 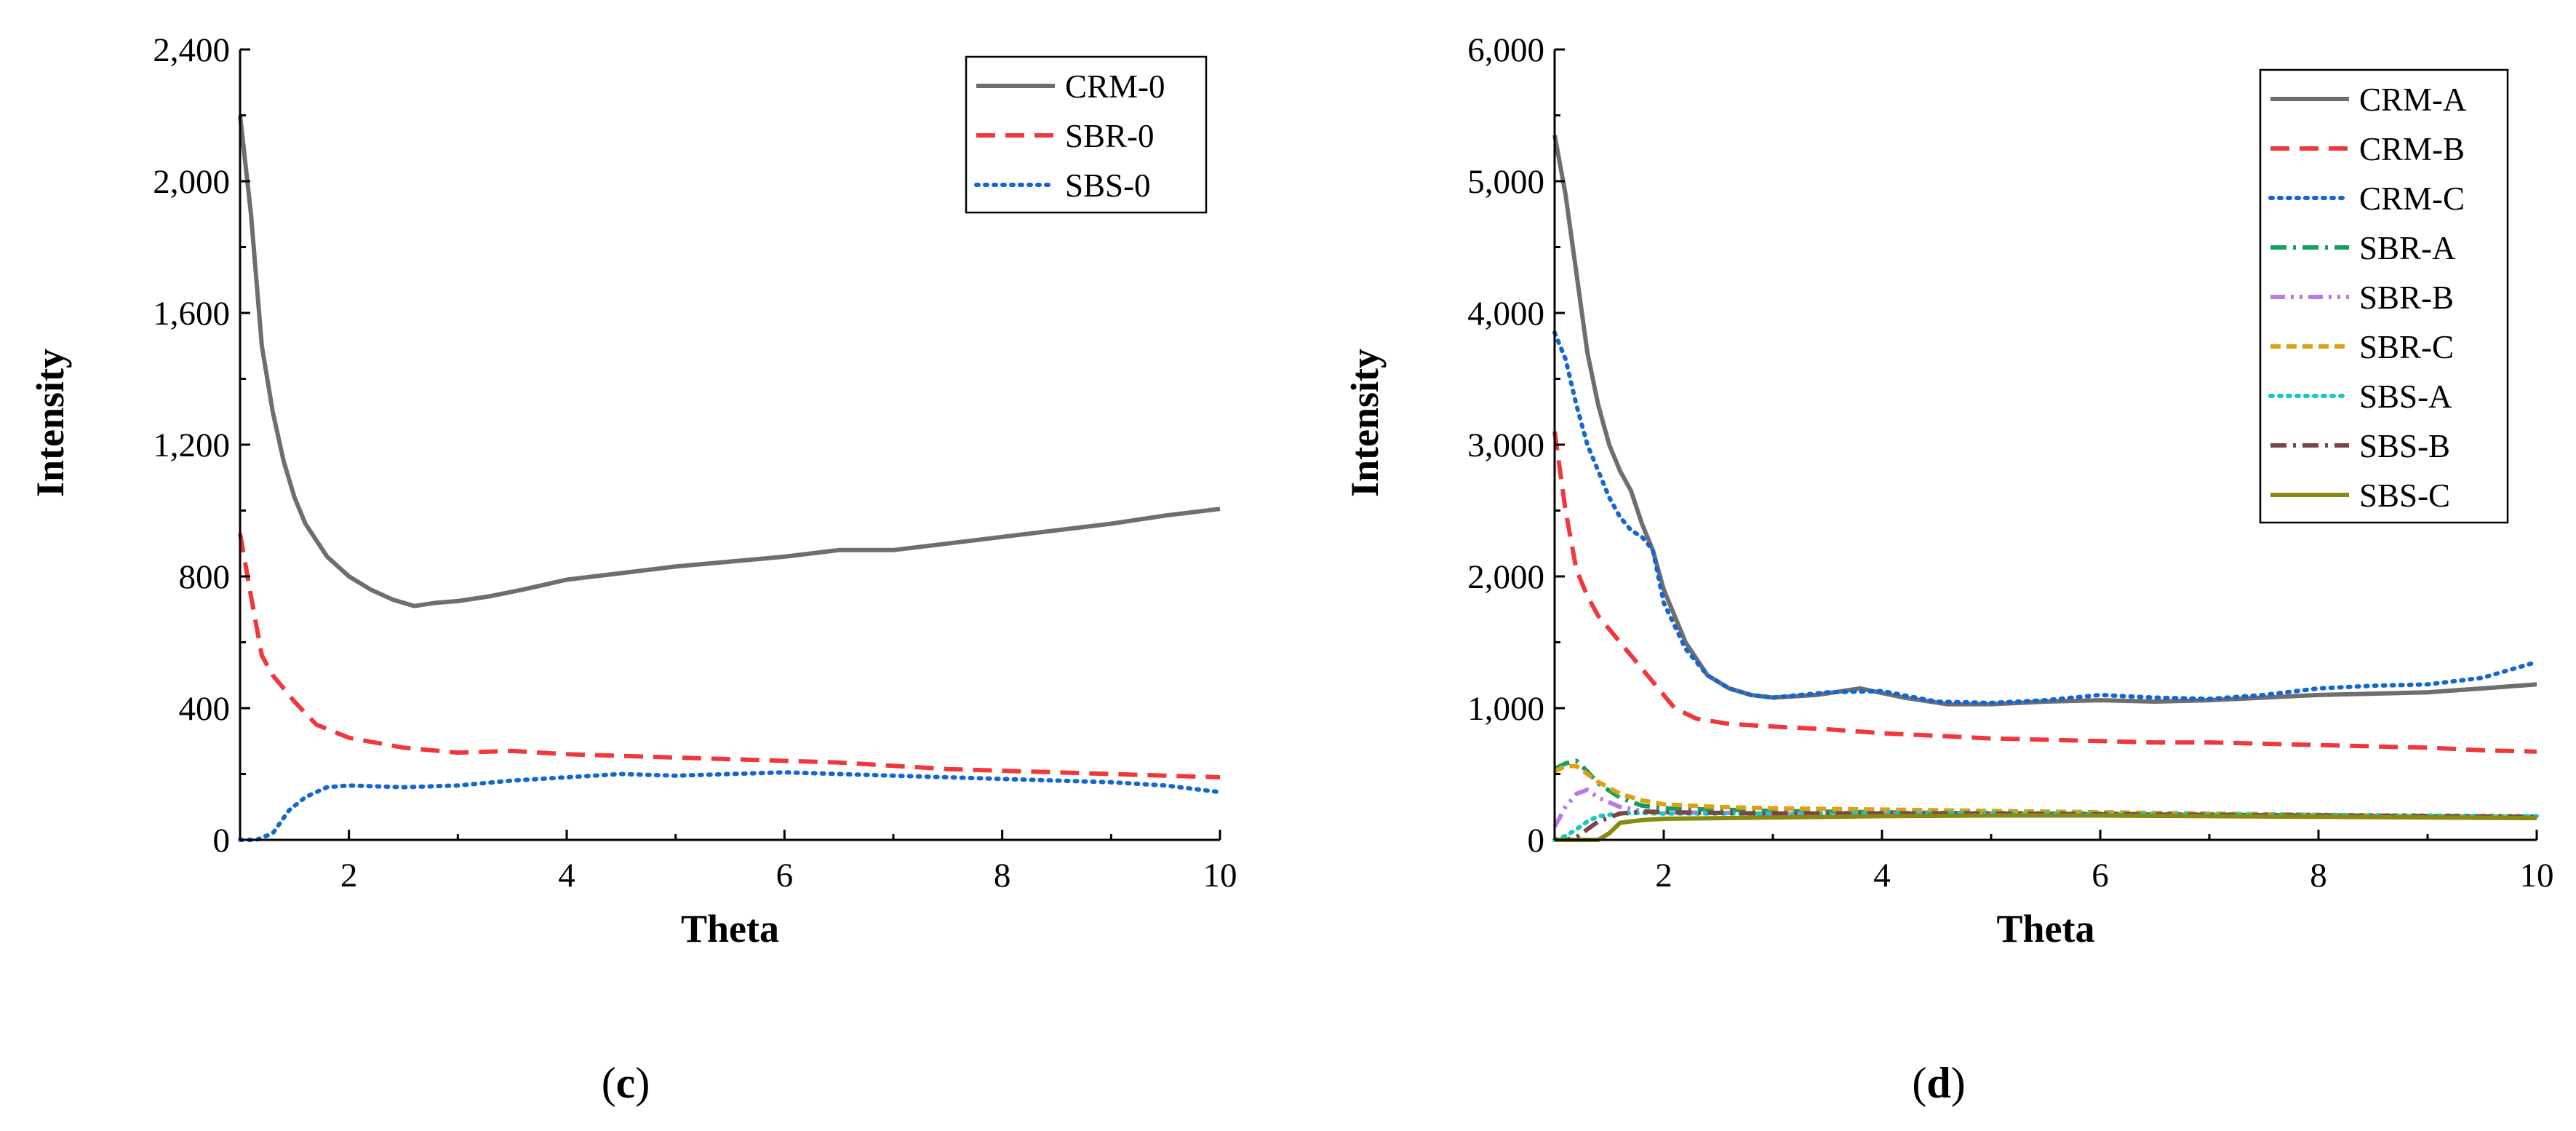 What do you see at coordinates (191, 50) in the screenshot?
I see `y-tick-label: 2,400` at bounding box center [191, 50].